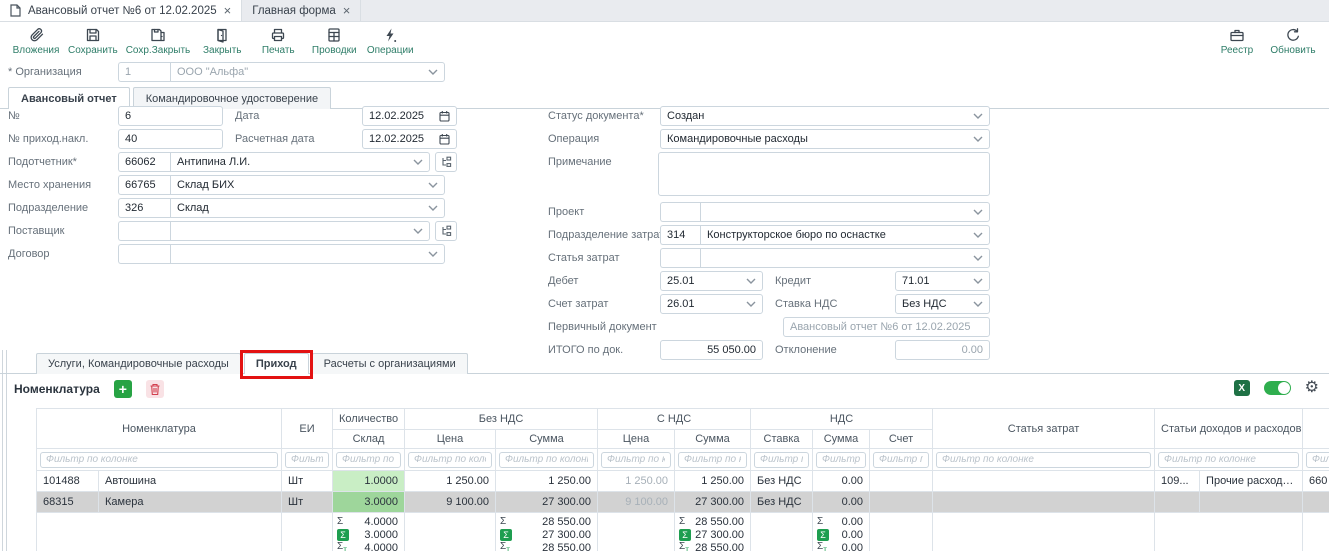 The height and width of the screenshot is (551, 1329). I want to click on filter-vat-sum, so click(841, 459).